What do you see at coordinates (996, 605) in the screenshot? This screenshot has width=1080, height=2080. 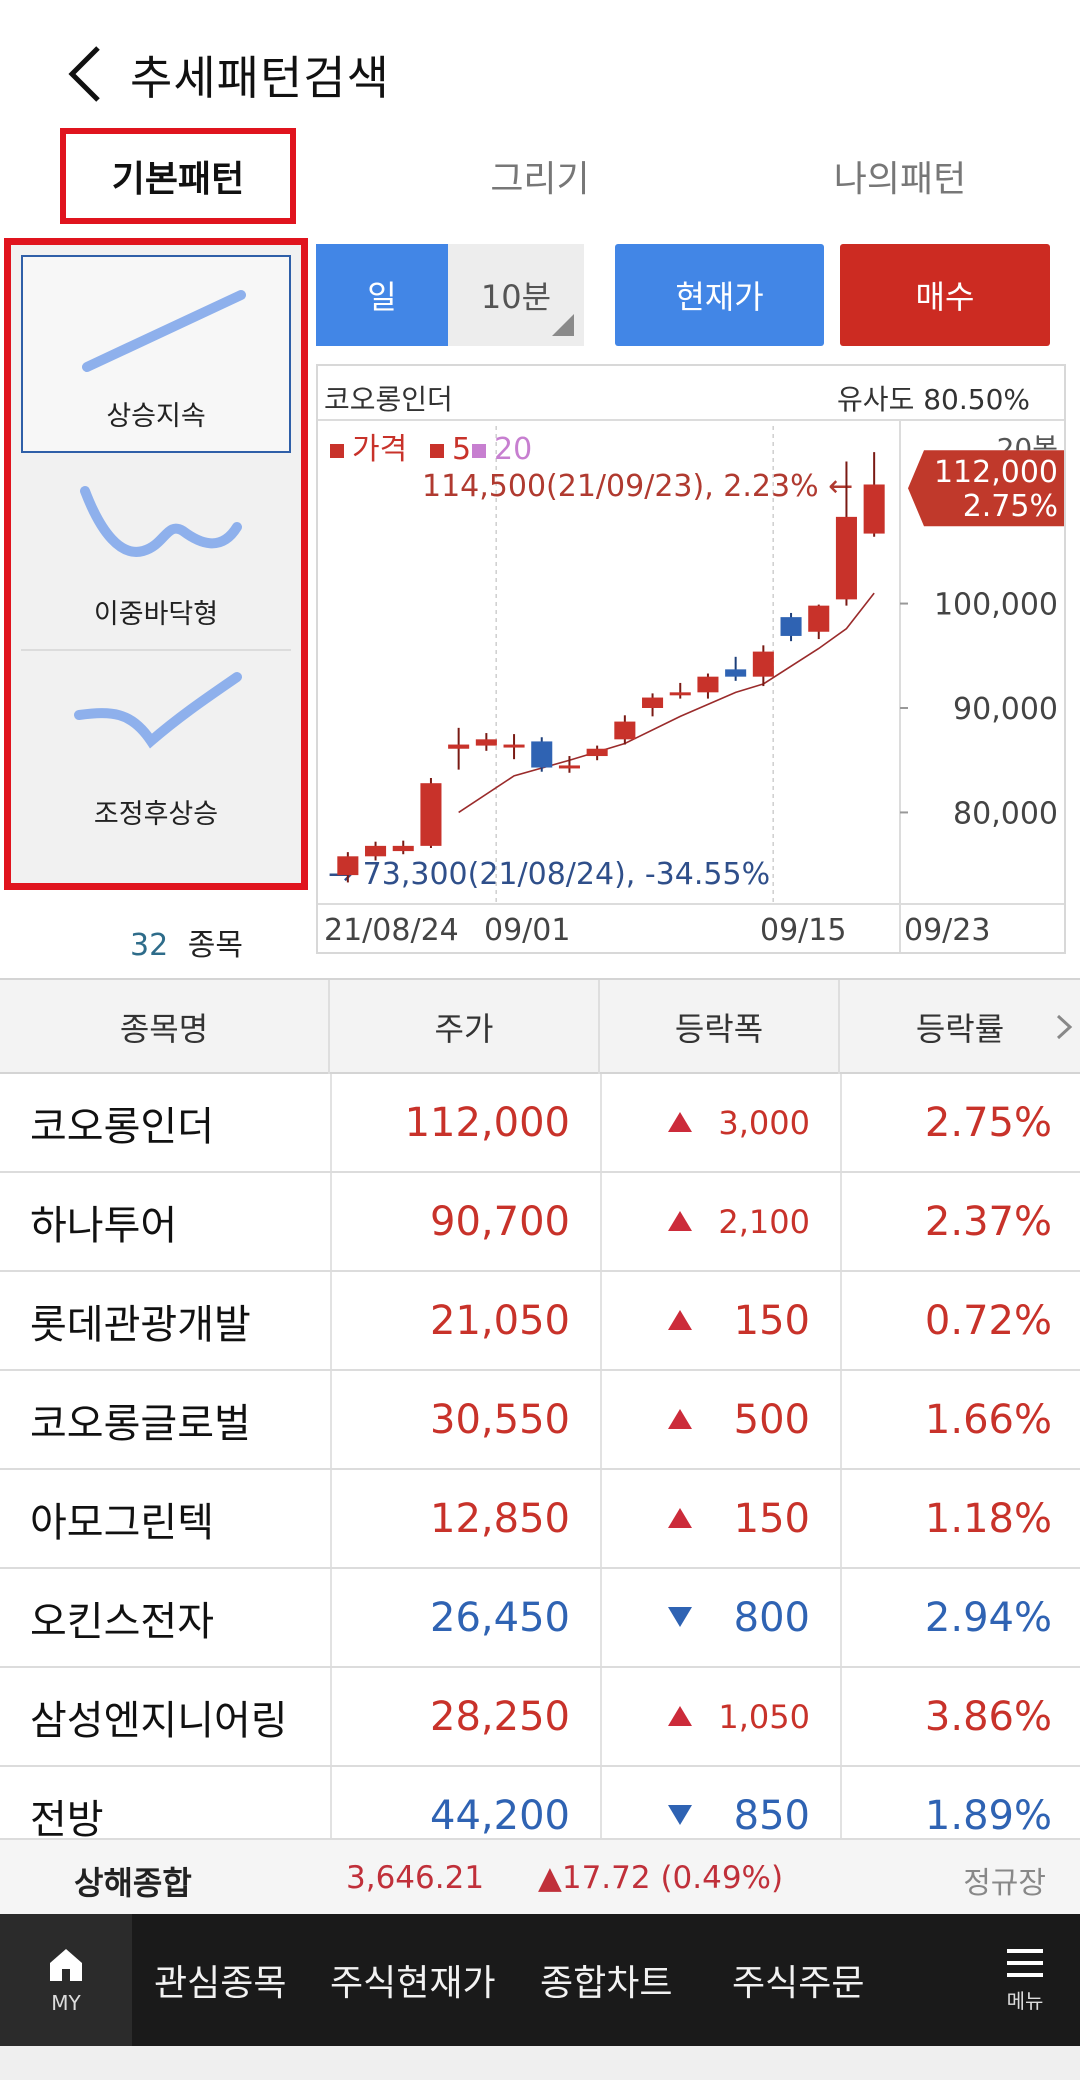 I see `y-tick-label: 100,000` at bounding box center [996, 605].